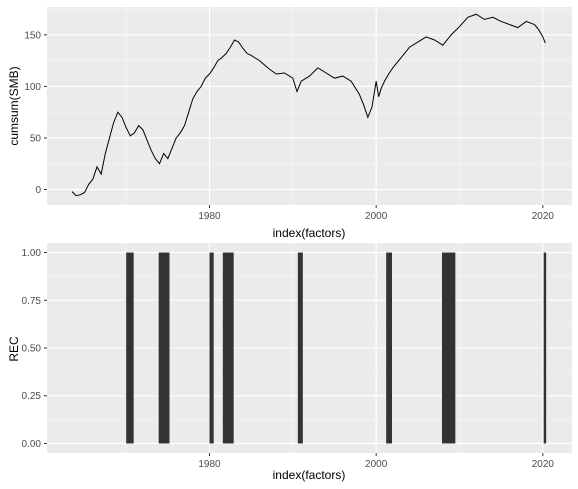  What do you see at coordinates (309, 233) in the screenshot?
I see `top-x-axis-title: index(factors)` at bounding box center [309, 233].